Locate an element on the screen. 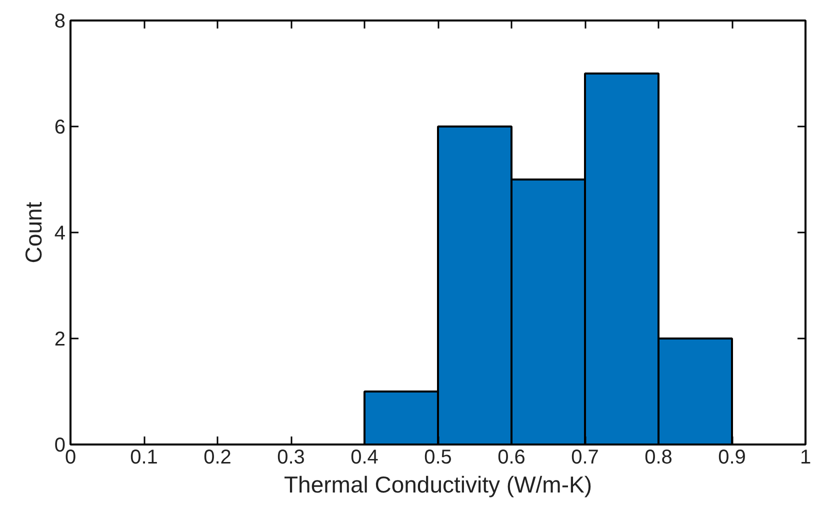  x-tick-label: 0.8 is located at coordinates (658, 457).